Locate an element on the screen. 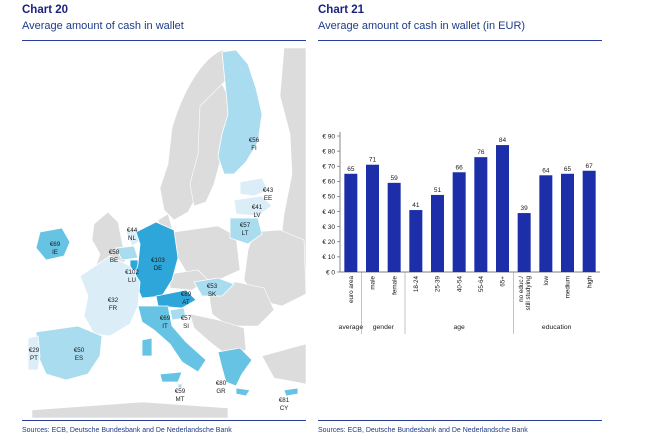  chart-21-top-rule is located at coordinates (460, 40).